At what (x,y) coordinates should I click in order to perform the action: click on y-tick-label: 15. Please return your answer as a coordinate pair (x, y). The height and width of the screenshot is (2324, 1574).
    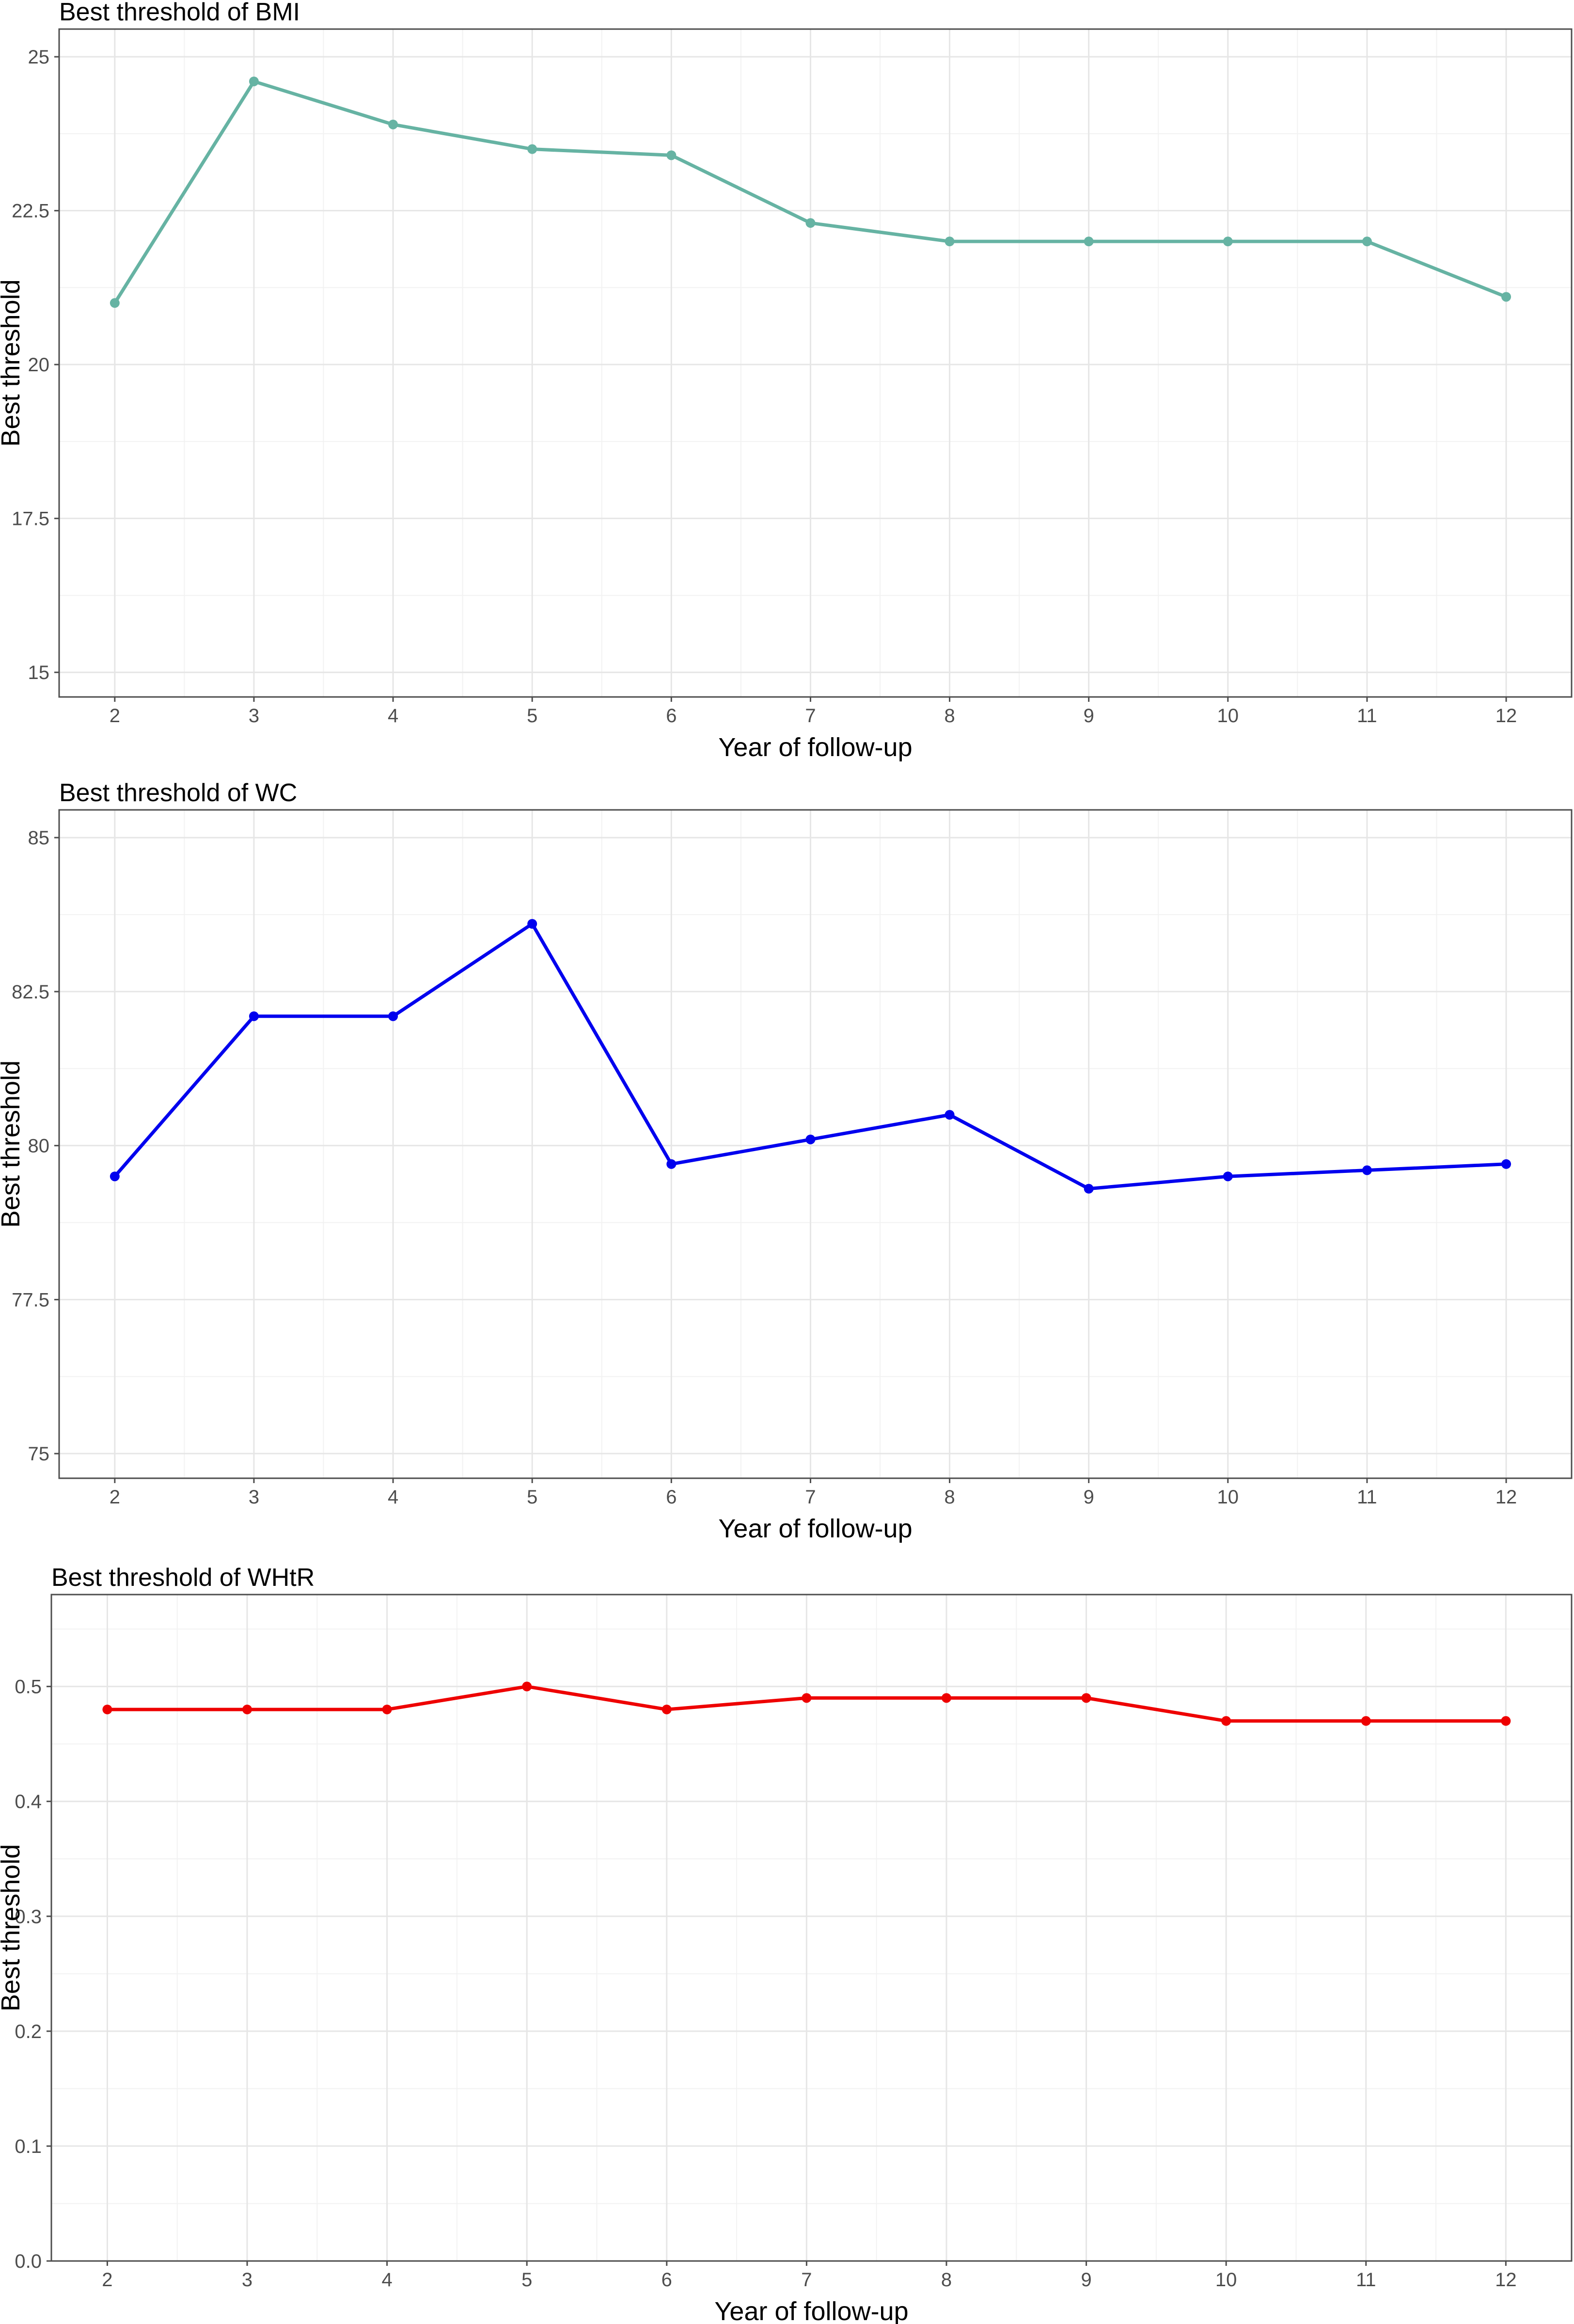
    Looking at the image, I should click on (39, 672).